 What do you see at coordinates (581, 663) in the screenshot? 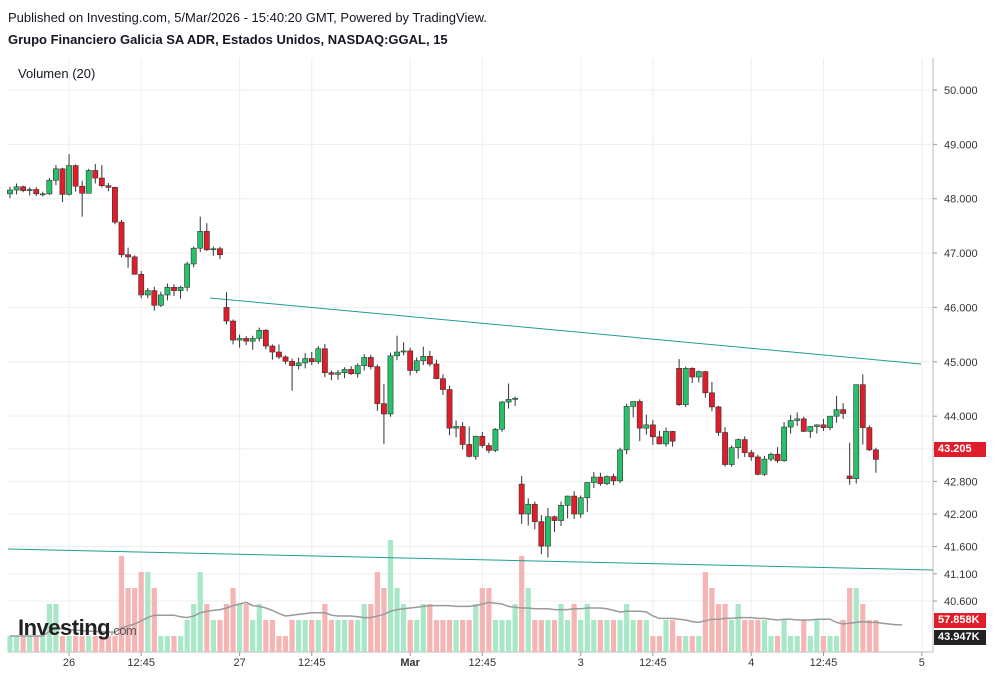
I see `x-tick-label: 3` at bounding box center [581, 663].